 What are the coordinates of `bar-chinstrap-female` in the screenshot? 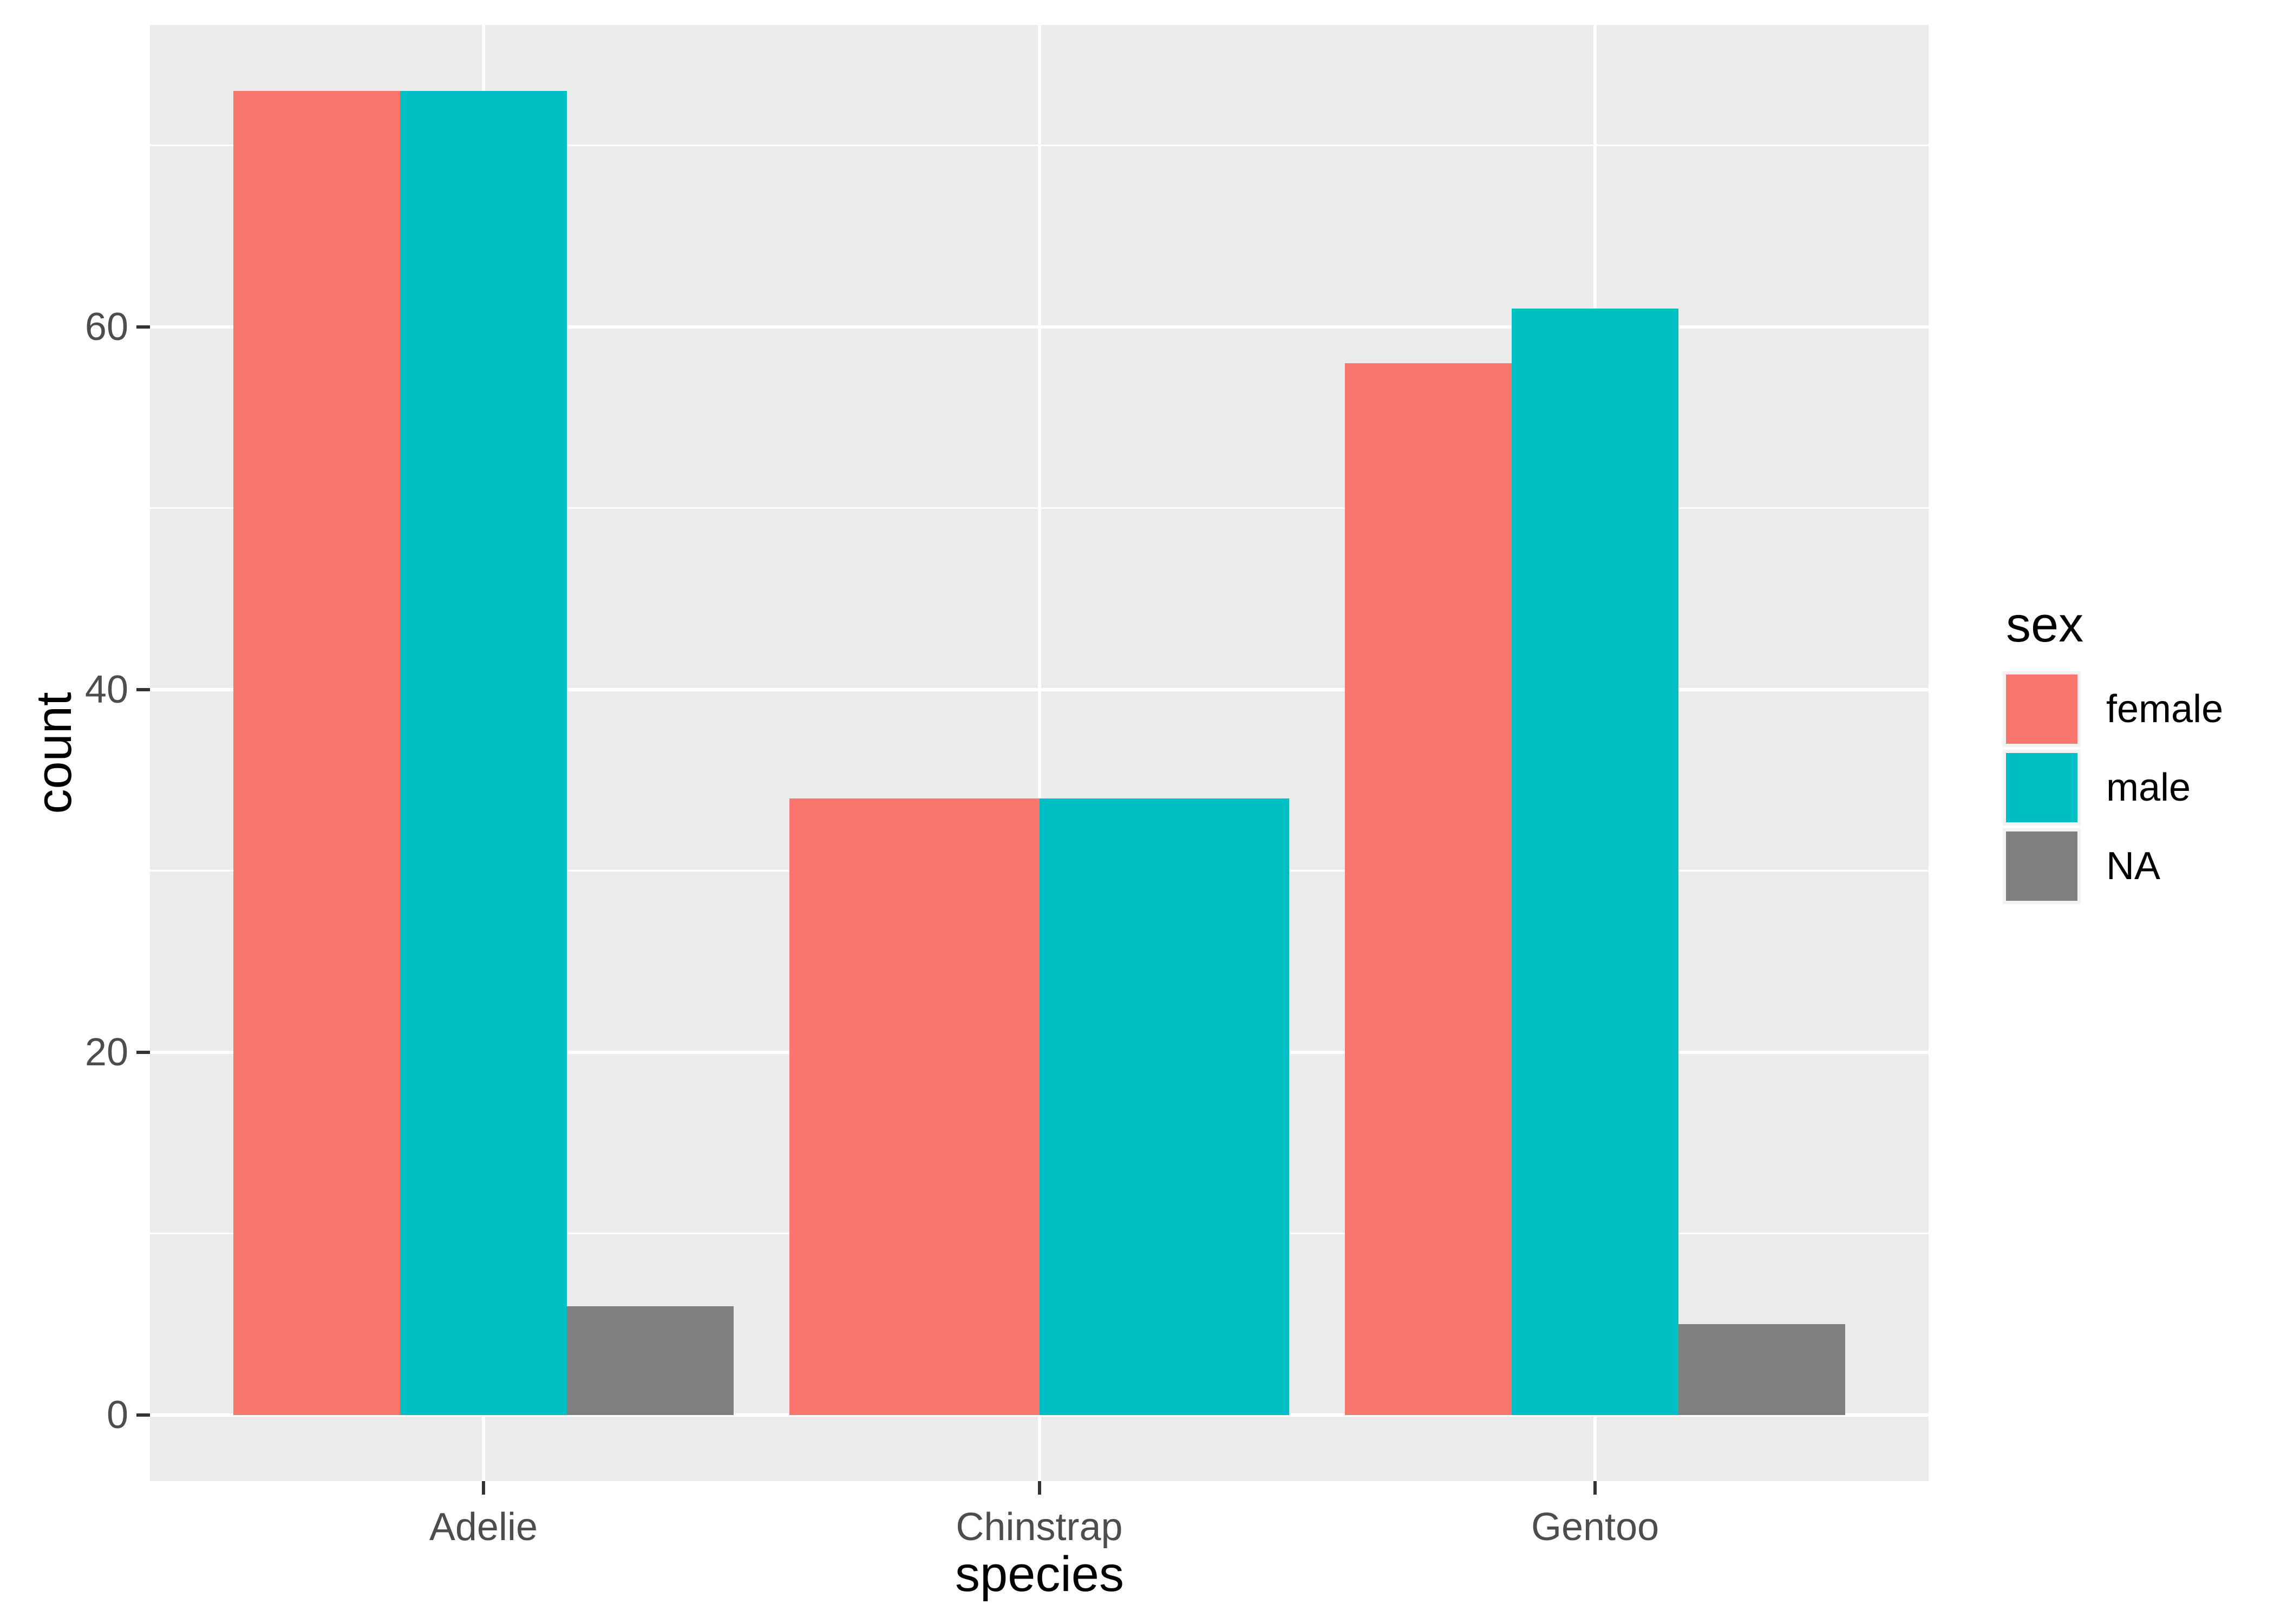 It's located at (915, 1106).